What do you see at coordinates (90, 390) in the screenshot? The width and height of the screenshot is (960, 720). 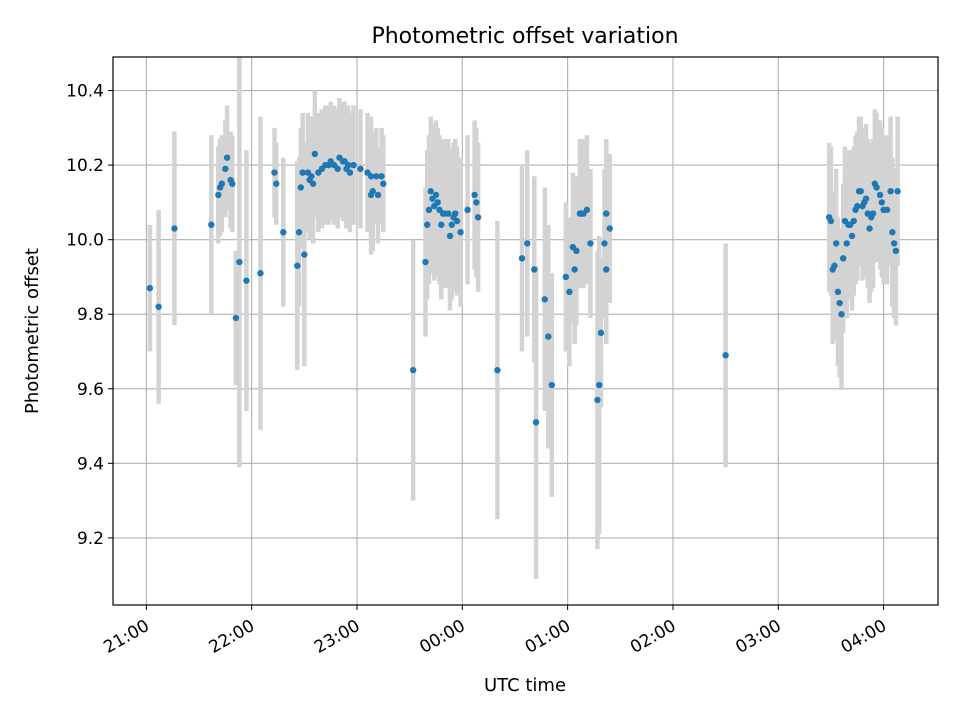 I see `y-tick-label: 9.6` at bounding box center [90, 390].